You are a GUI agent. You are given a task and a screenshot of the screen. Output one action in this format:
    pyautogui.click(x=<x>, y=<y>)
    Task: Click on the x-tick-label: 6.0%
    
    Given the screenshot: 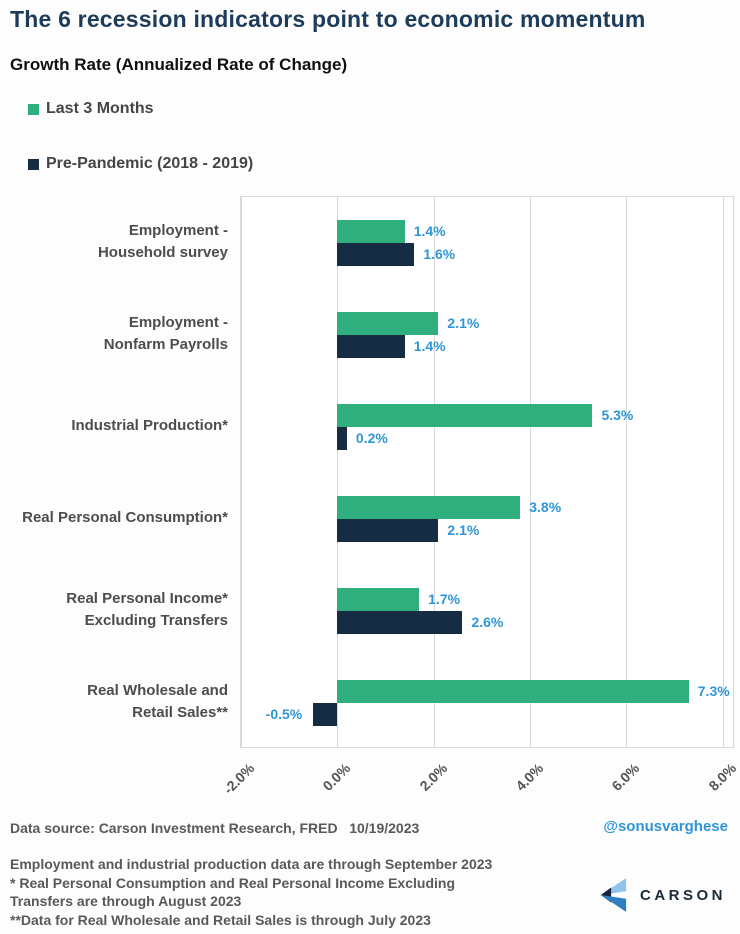 What is the action you would take?
    pyautogui.click(x=625, y=777)
    